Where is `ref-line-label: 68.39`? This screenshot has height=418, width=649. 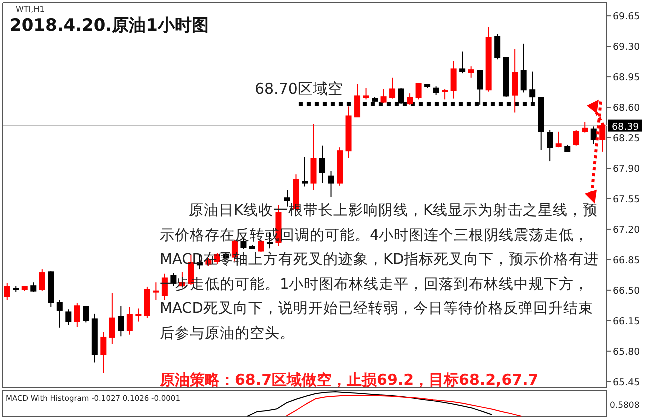
ref-line-label: 68.39 is located at coordinates (626, 127).